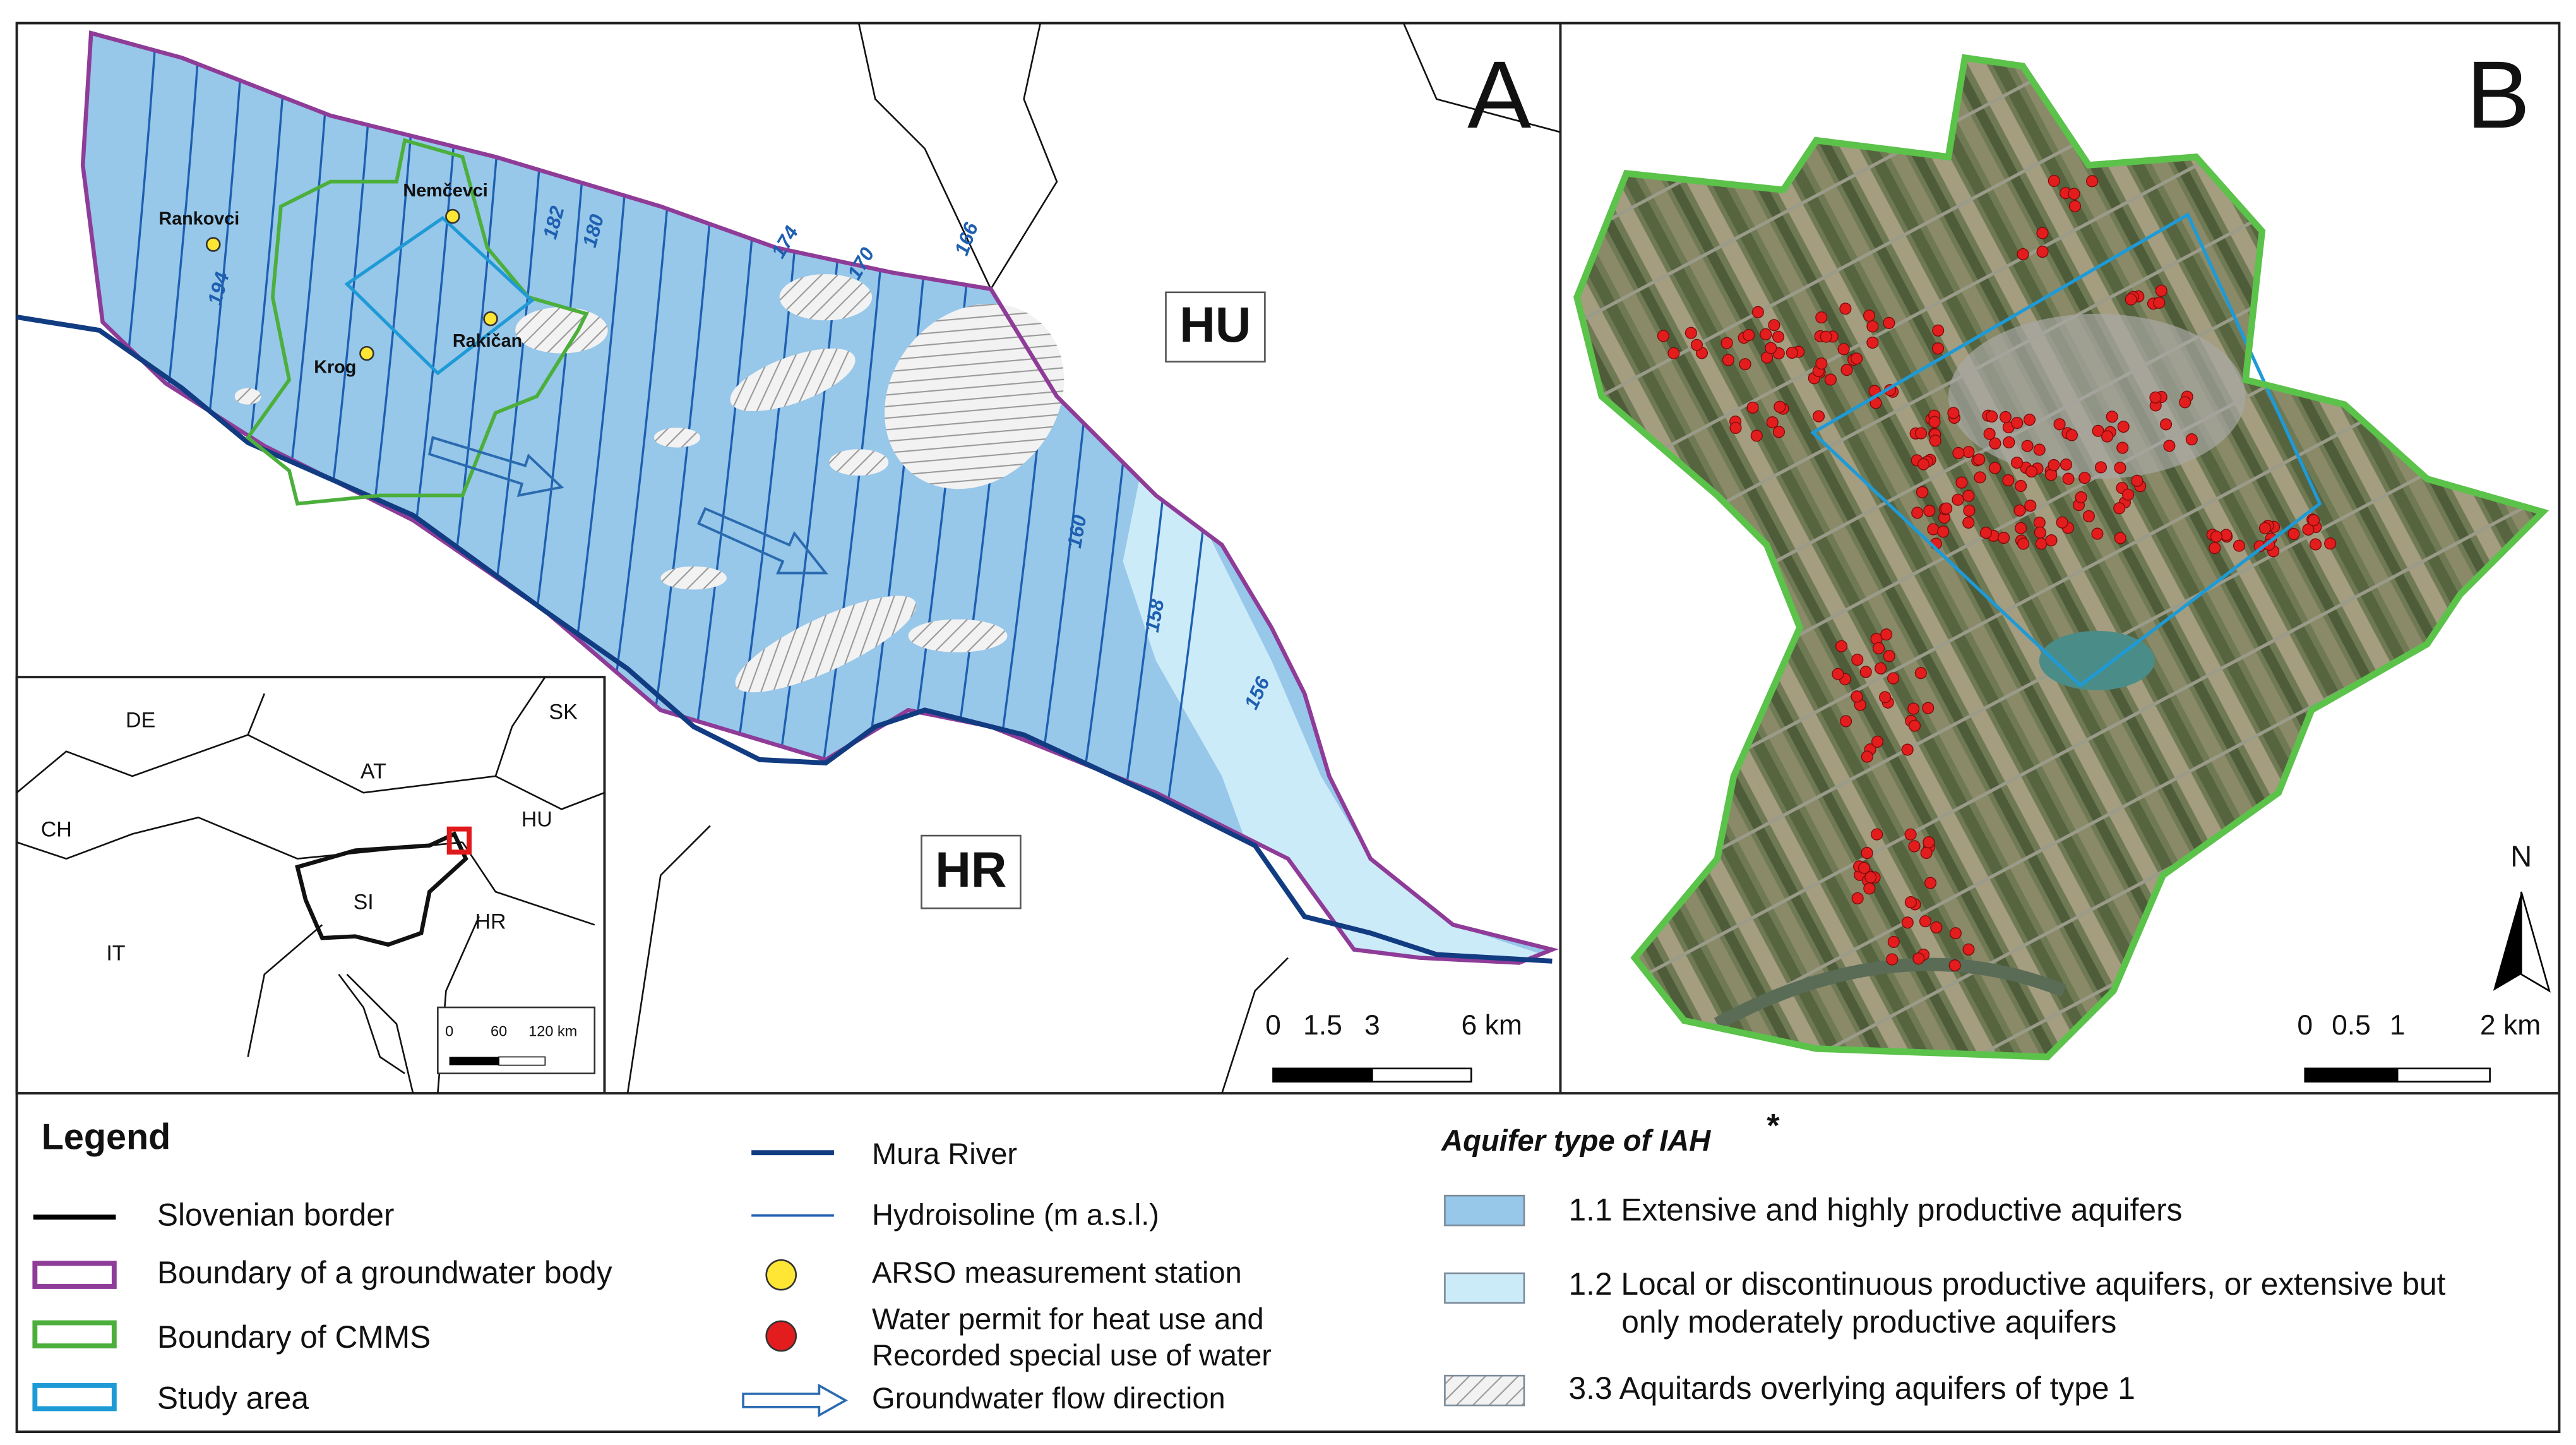 The image size is (2576, 1445). I want to click on panel-label: B, so click(2498, 95).